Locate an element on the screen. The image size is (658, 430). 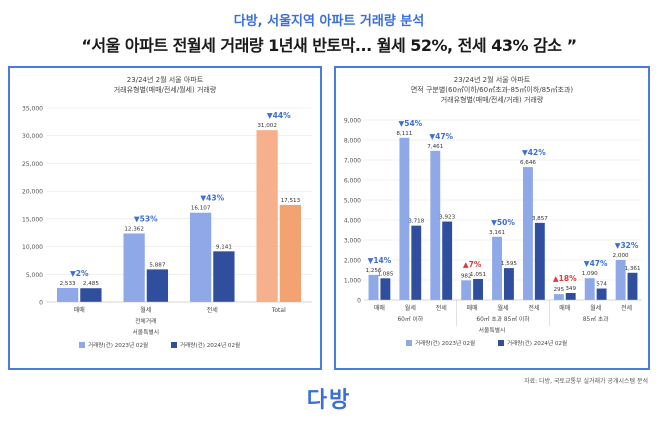
bar-value-label: 31,002 is located at coordinates (267, 126).